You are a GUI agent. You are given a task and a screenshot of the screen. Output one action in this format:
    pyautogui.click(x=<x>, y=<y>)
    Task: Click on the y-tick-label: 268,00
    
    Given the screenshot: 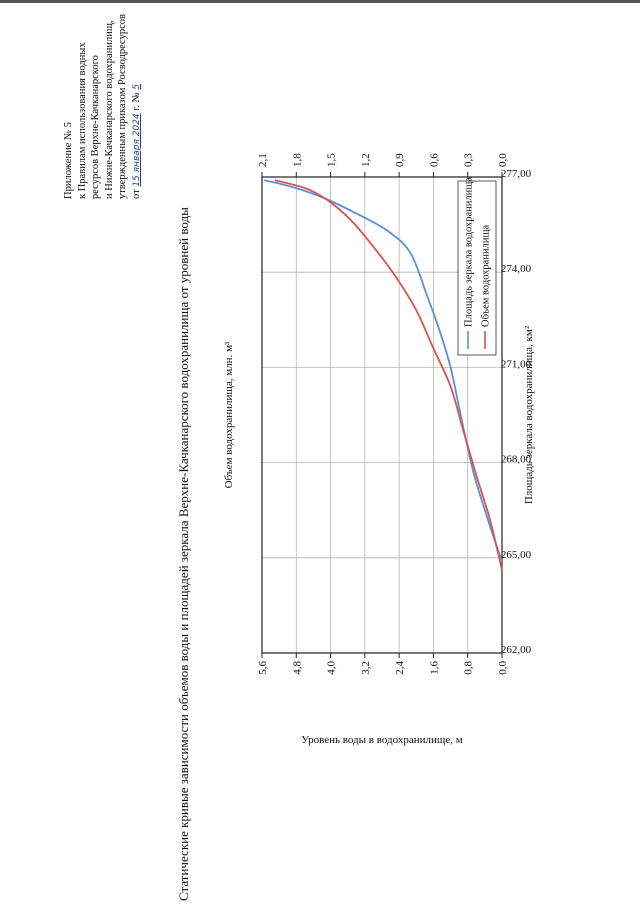 What is the action you would take?
    pyautogui.click(x=516, y=460)
    